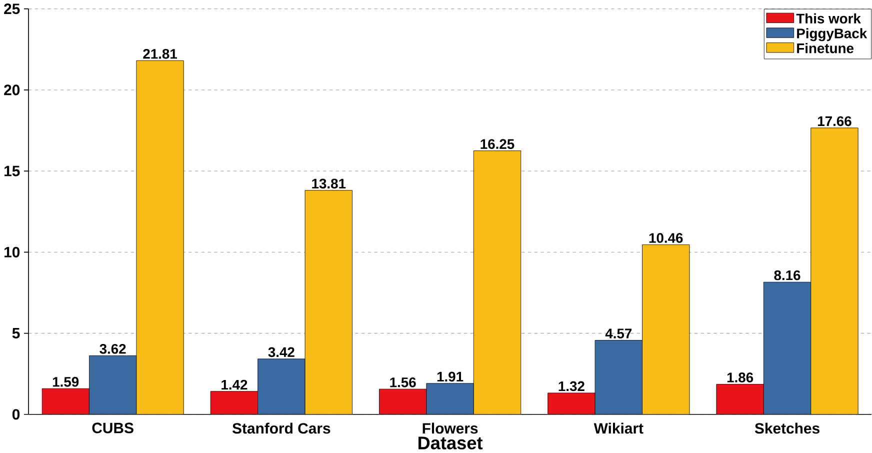  What do you see at coordinates (740, 377) in the screenshot?
I see `data-label: 1.86` at bounding box center [740, 377].